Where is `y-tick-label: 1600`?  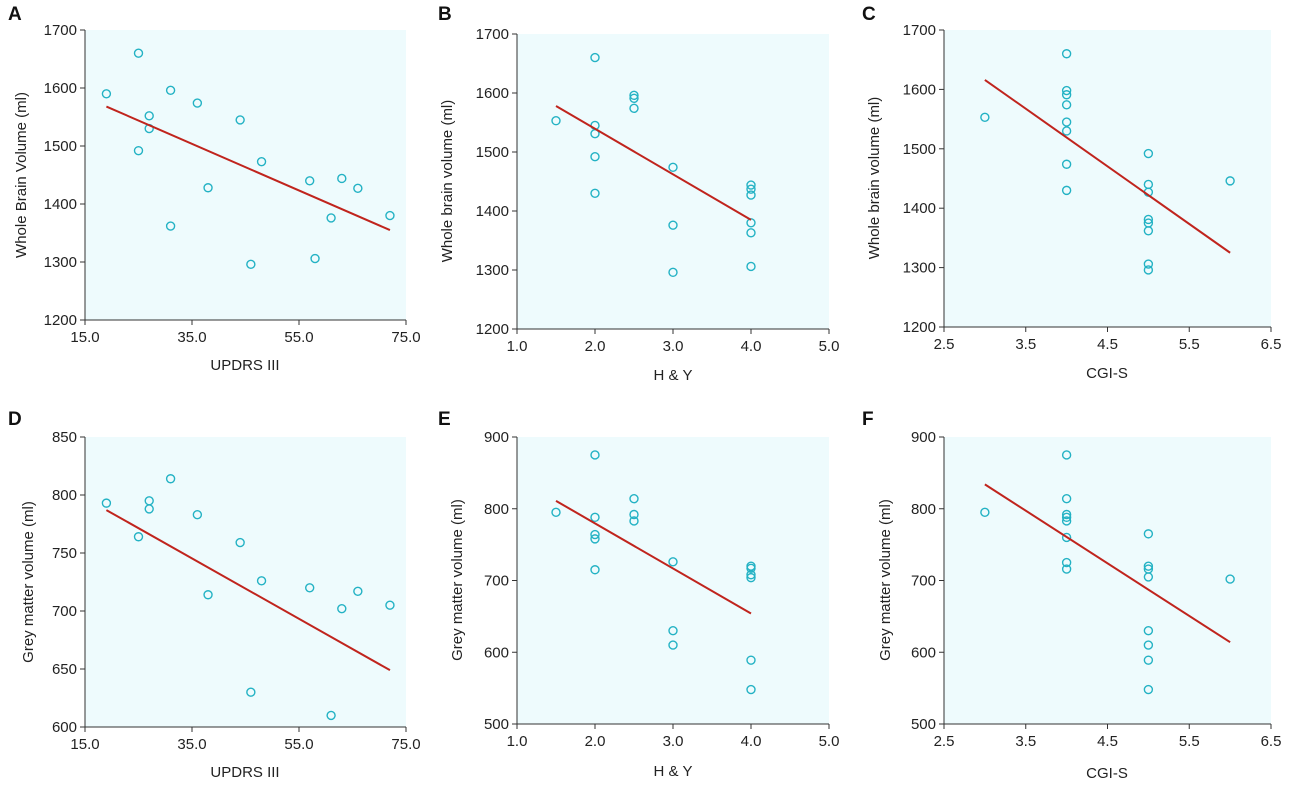 y-tick-label: 1600 is located at coordinates (919, 89).